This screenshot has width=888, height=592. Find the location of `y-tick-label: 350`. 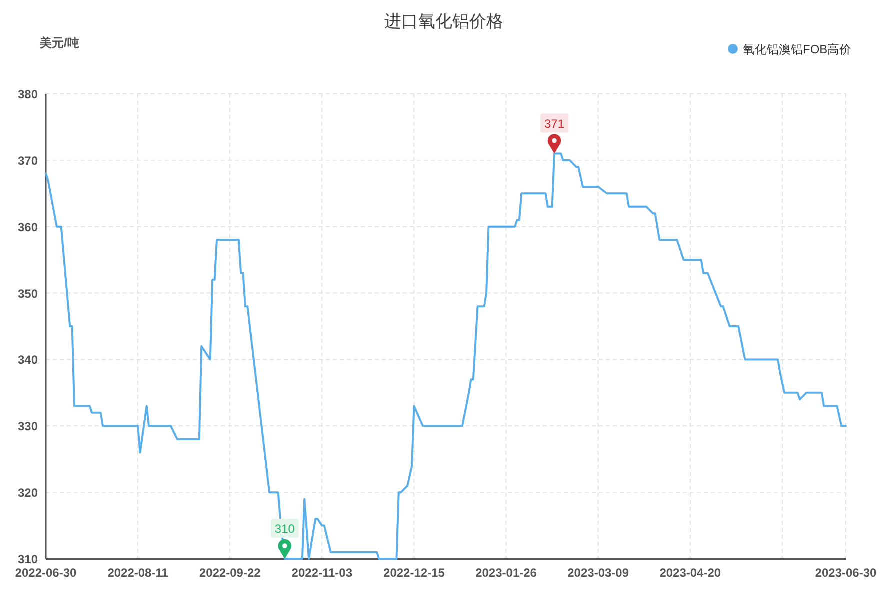

y-tick-label: 350 is located at coordinates (28, 293).